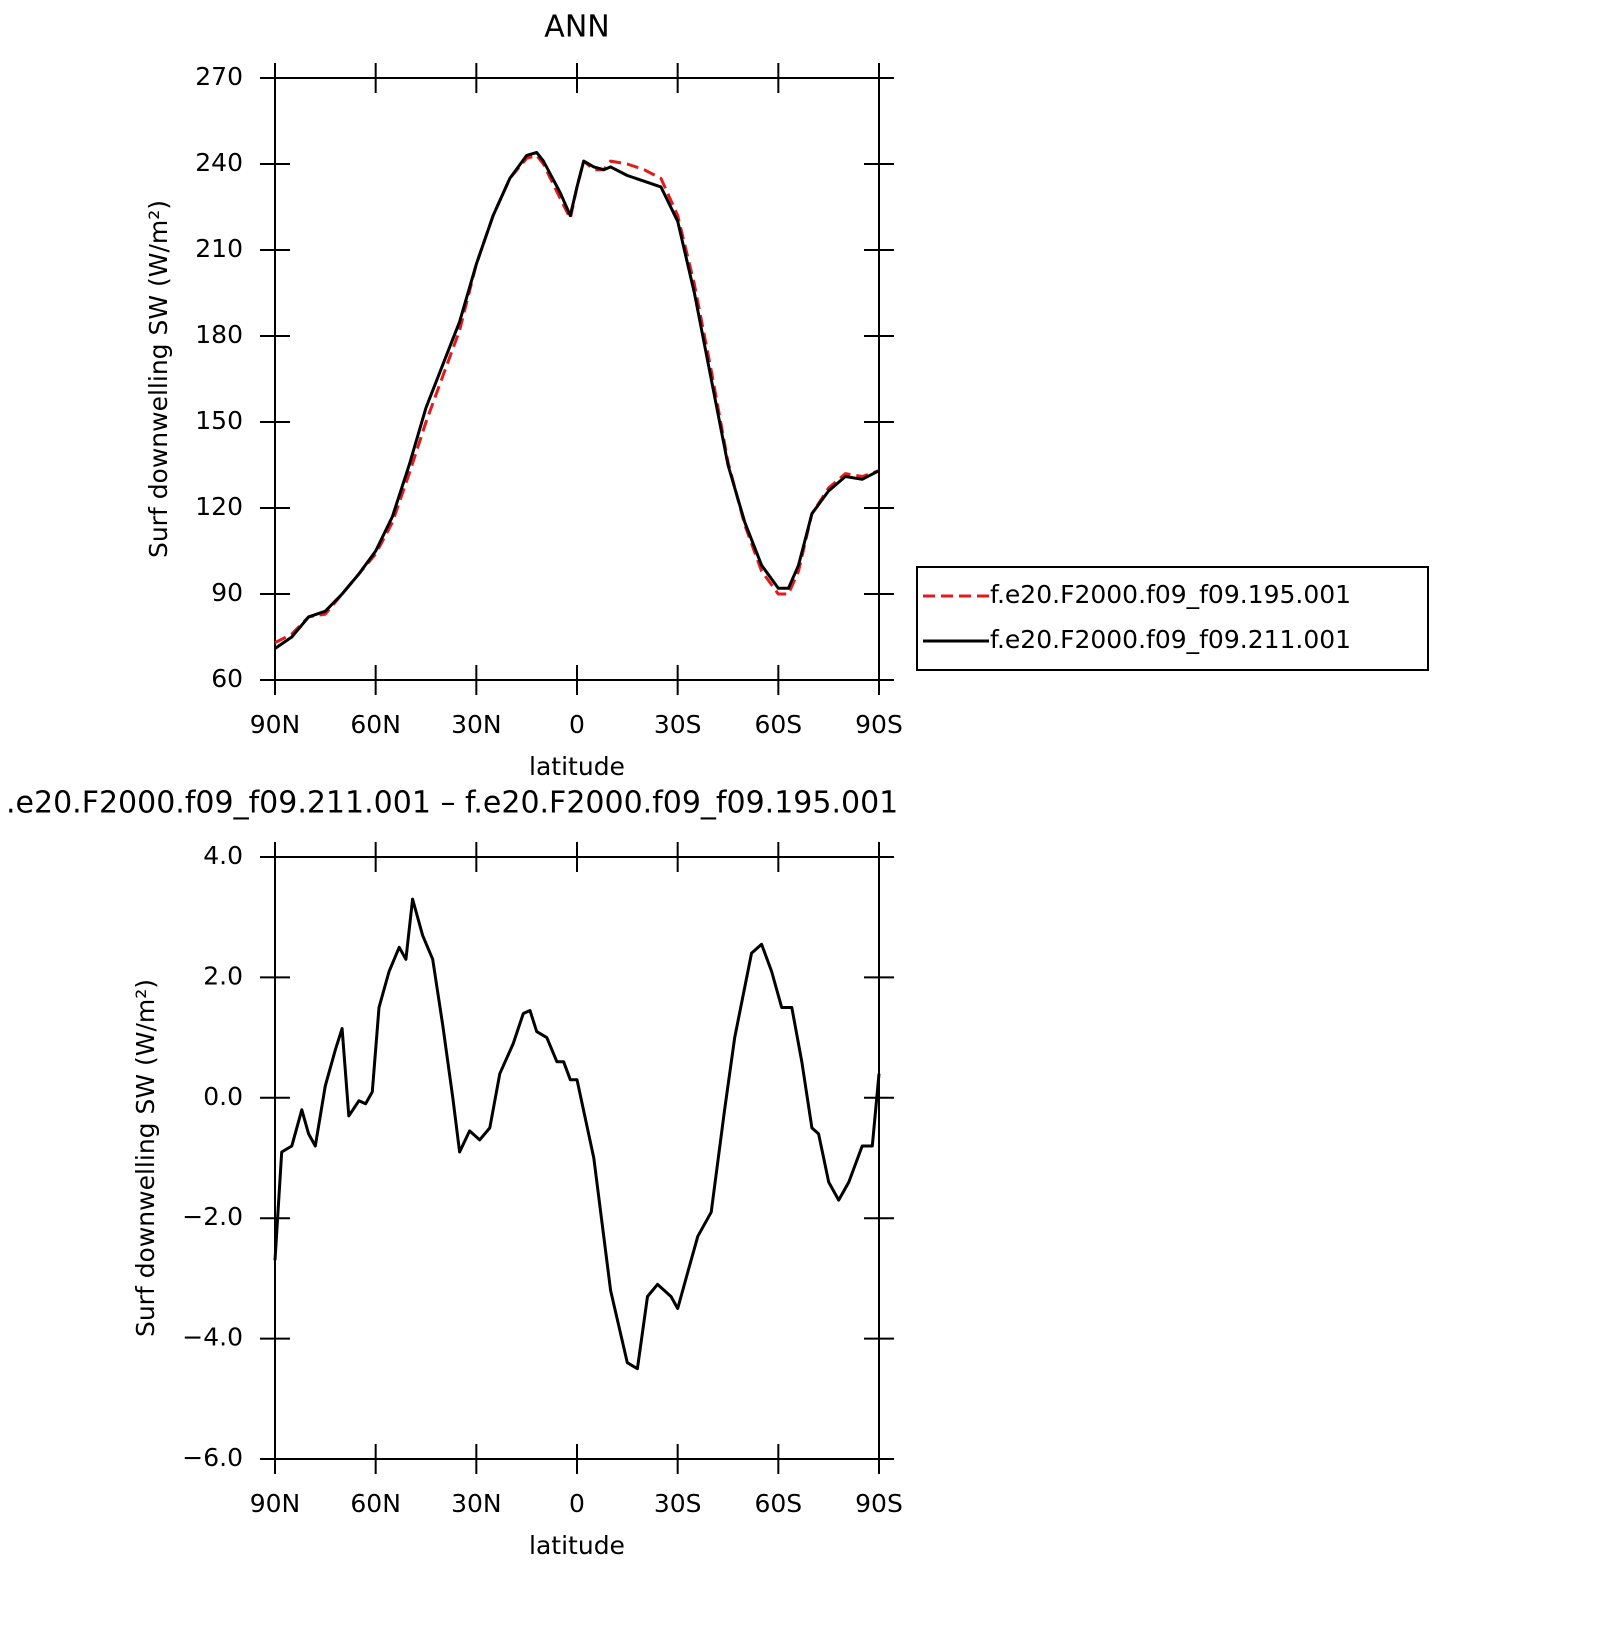 The height and width of the screenshot is (1641, 1602). Describe the element at coordinates (227, 592) in the screenshot. I see `y-tick-label: 90` at that location.